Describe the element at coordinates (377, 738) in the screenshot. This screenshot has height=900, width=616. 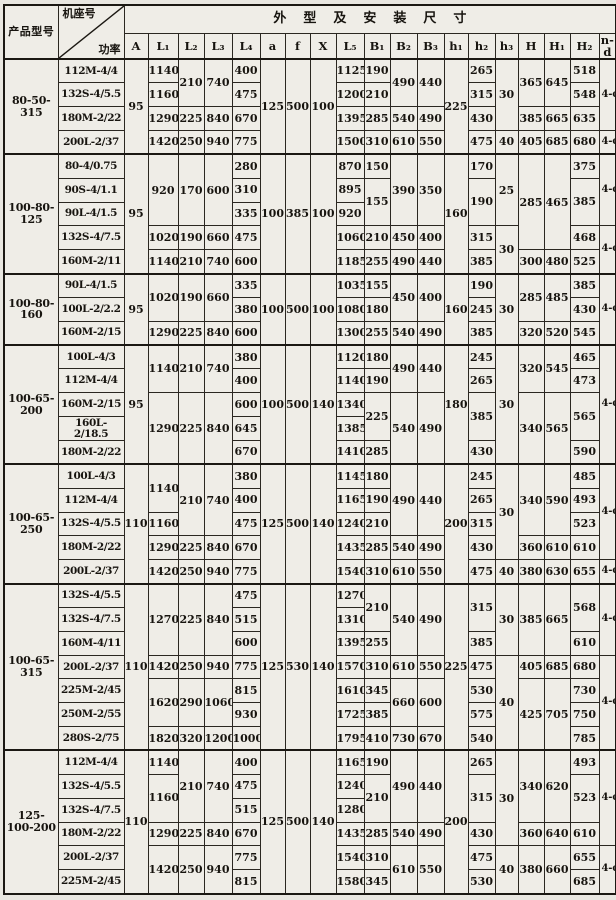
I see `dim-value-cell: 410` at that location.